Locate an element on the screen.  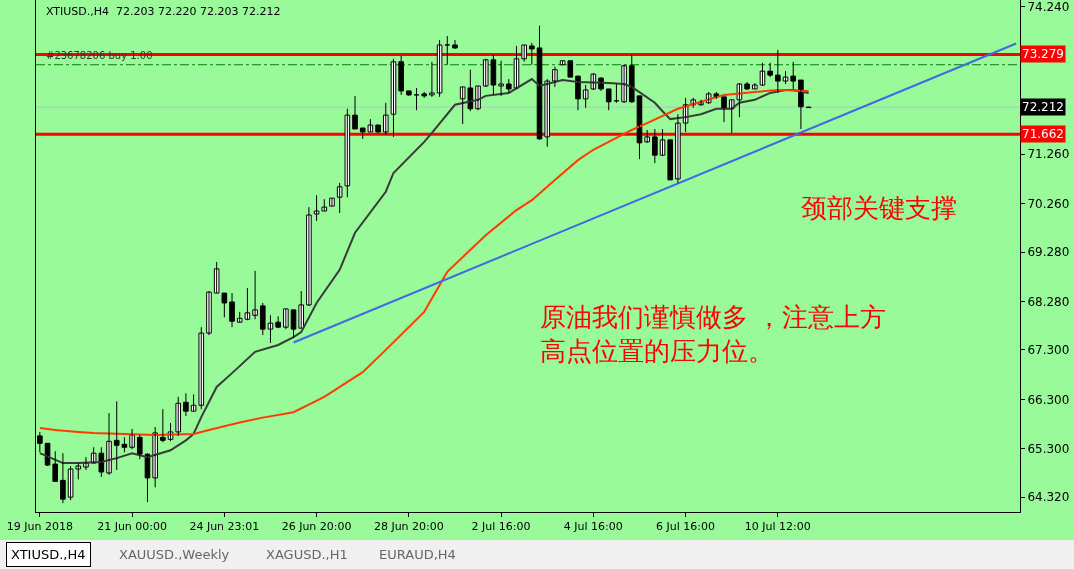
y-tick-label: 68.280 is located at coordinates (1048, 301).